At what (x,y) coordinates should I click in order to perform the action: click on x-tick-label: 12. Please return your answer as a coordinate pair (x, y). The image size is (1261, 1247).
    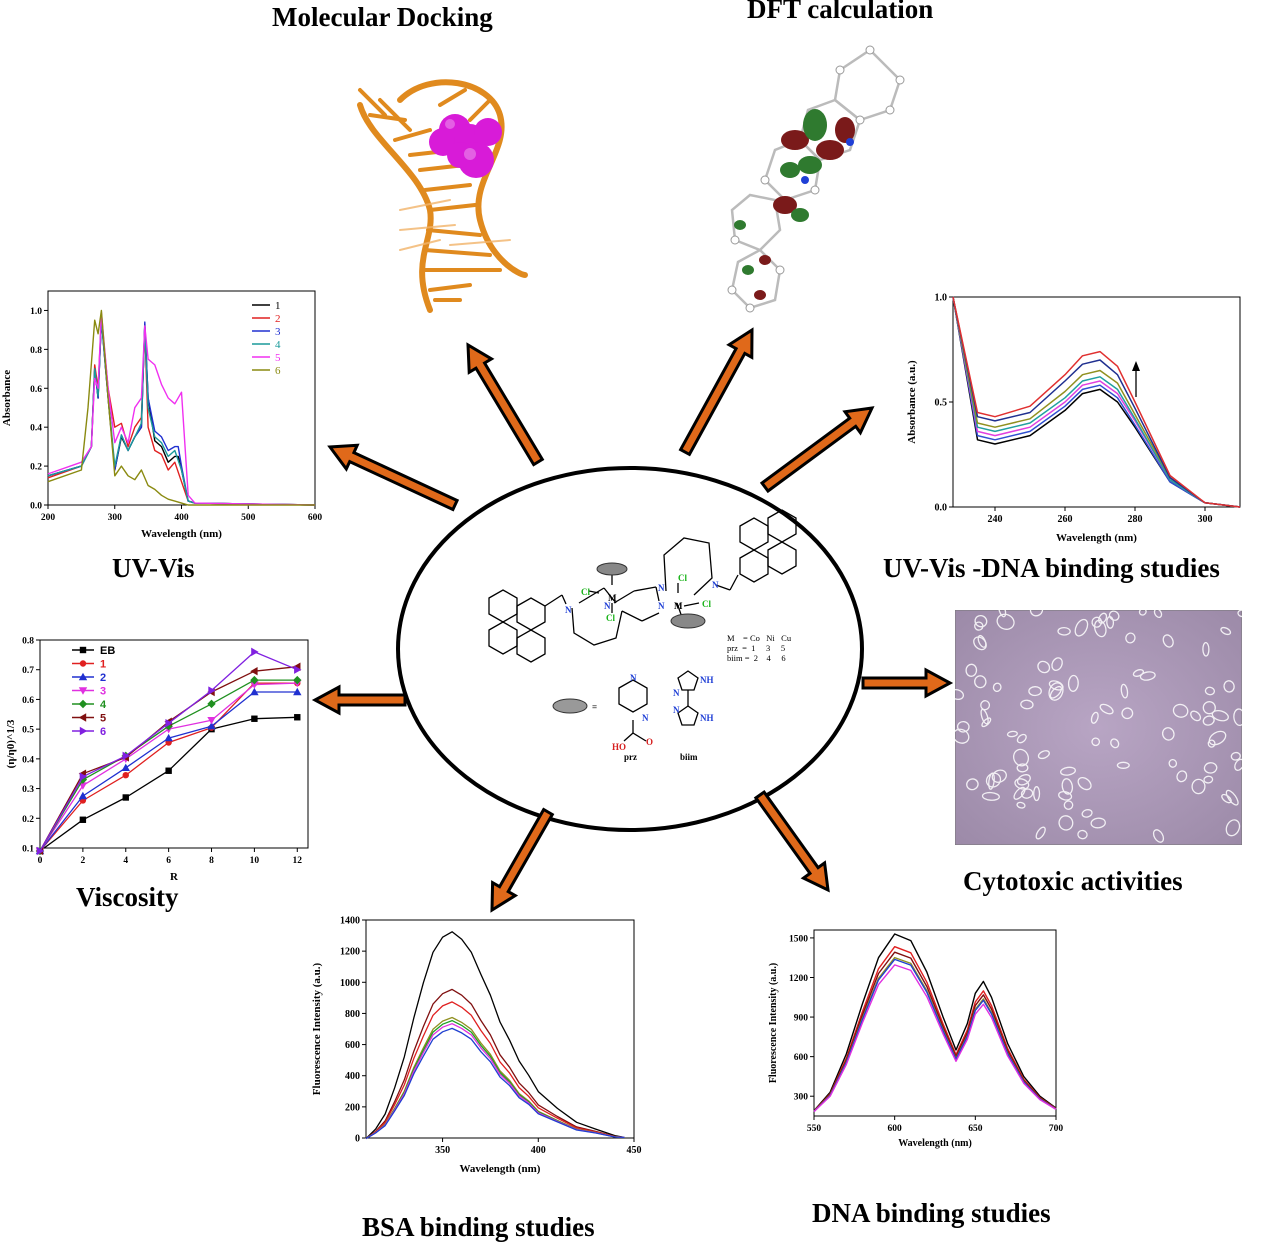
    Looking at the image, I should click on (298, 861).